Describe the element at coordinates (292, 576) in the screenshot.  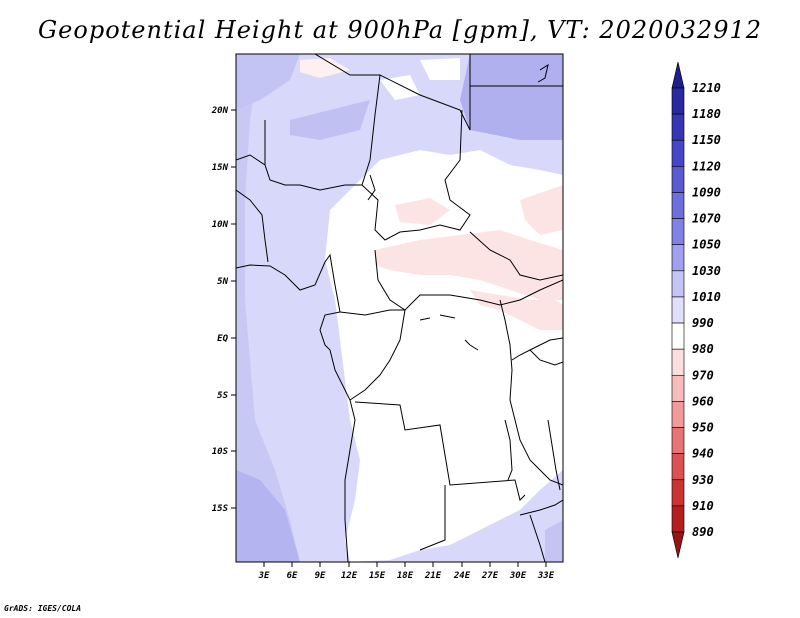
I see `lon-label: 6E` at that location.